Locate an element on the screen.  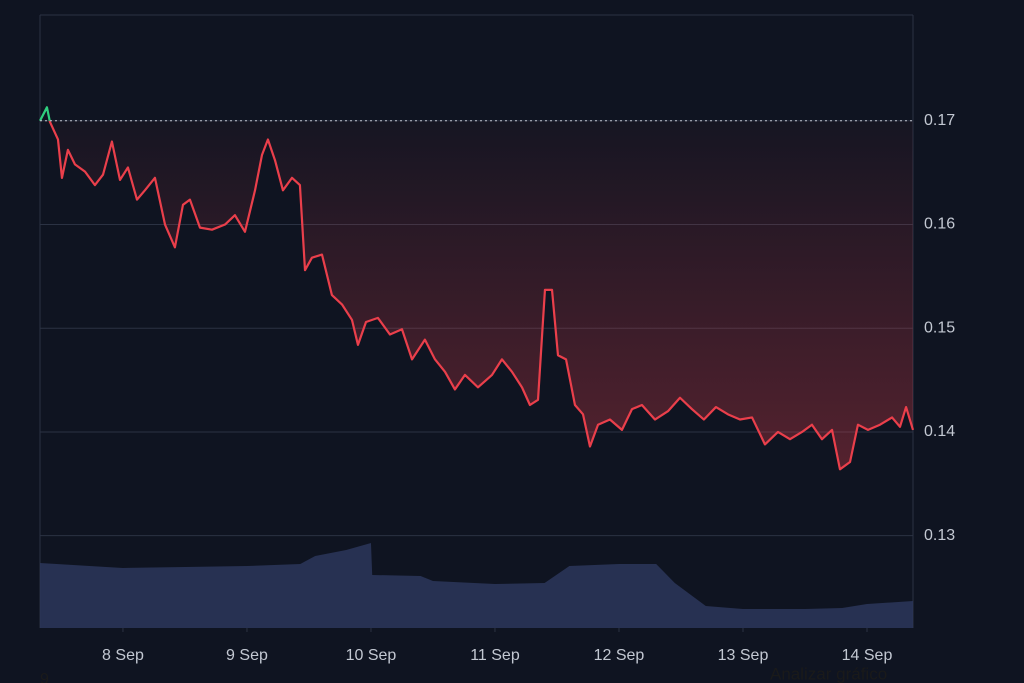
analyze-chart-button: Analizar gráfico is located at coordinates (828, 673).